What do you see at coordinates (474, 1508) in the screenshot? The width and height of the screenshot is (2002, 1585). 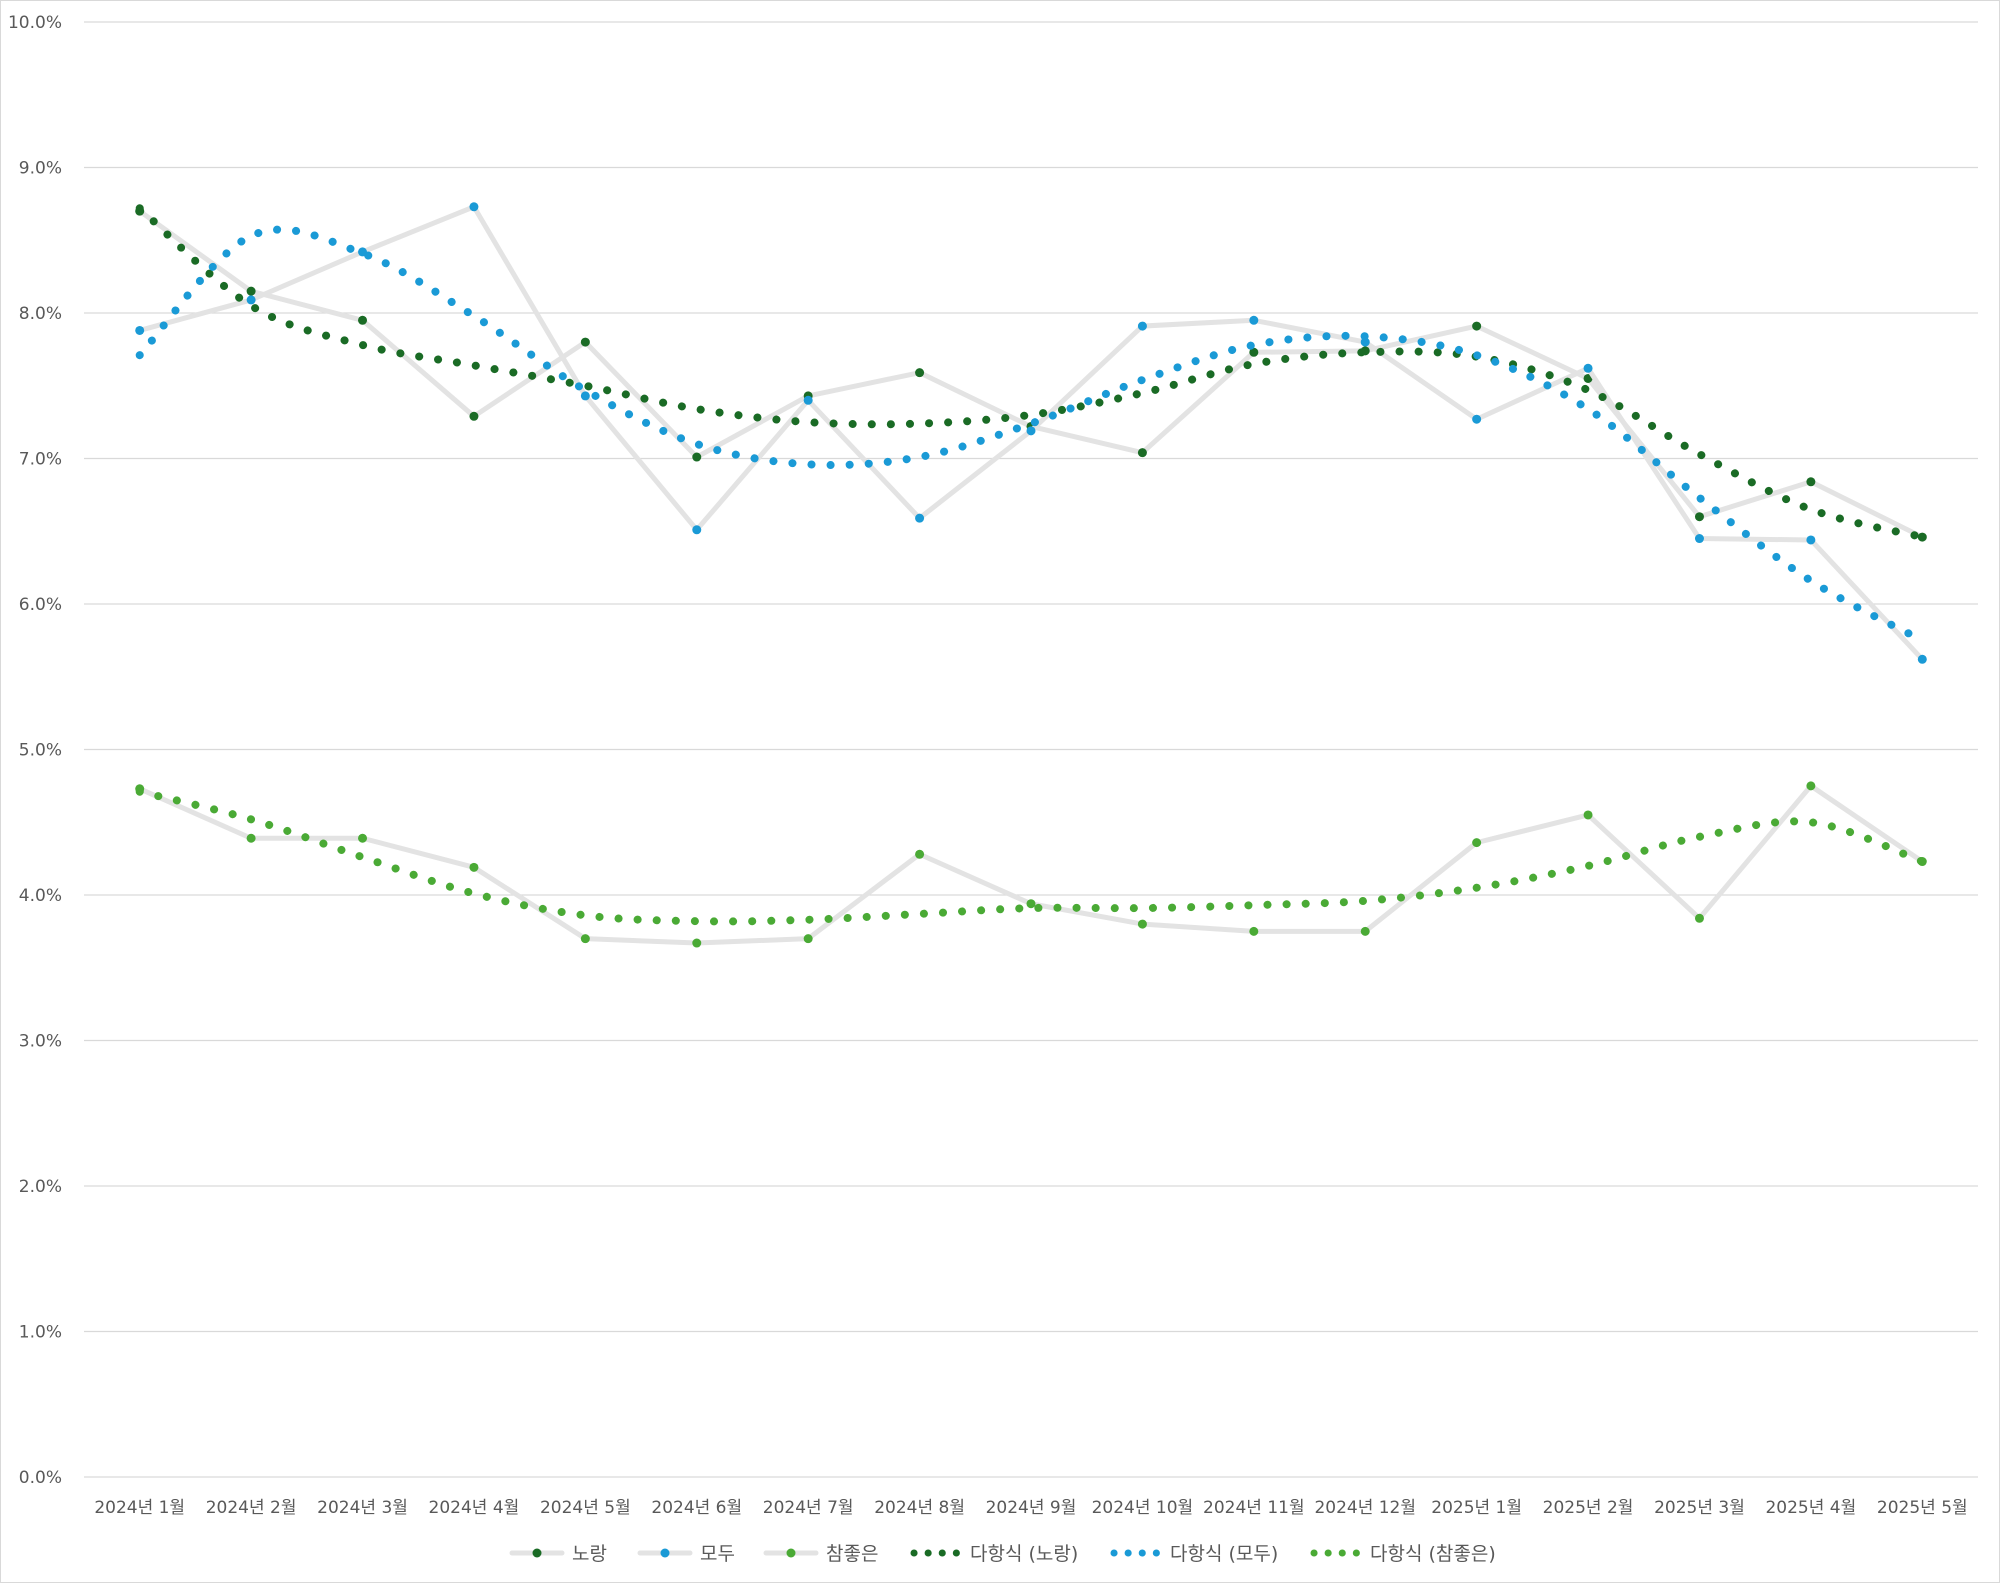 I see `x-tick-label: 2024년 4월` at bounding box center [474, 1508].